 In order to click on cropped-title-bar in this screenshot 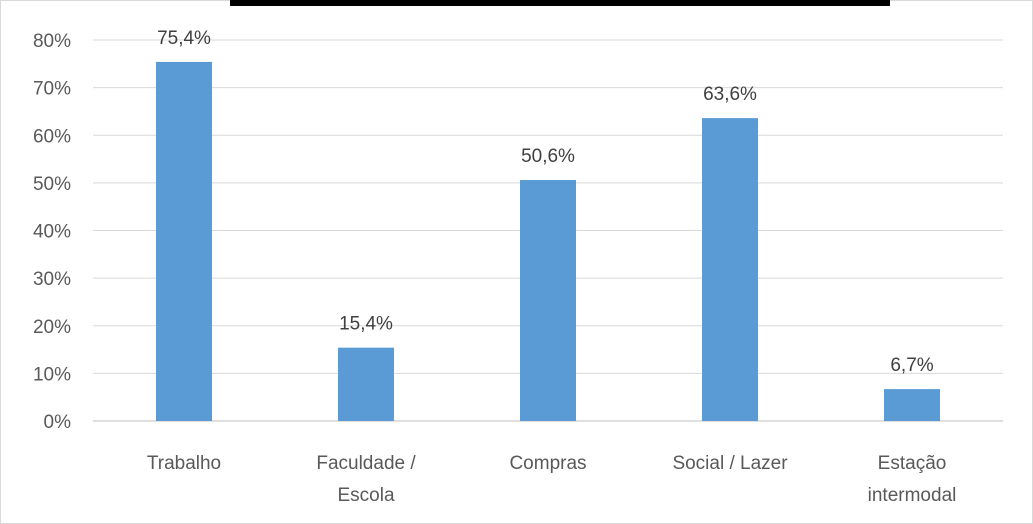, I will do `click(560, 3)`.